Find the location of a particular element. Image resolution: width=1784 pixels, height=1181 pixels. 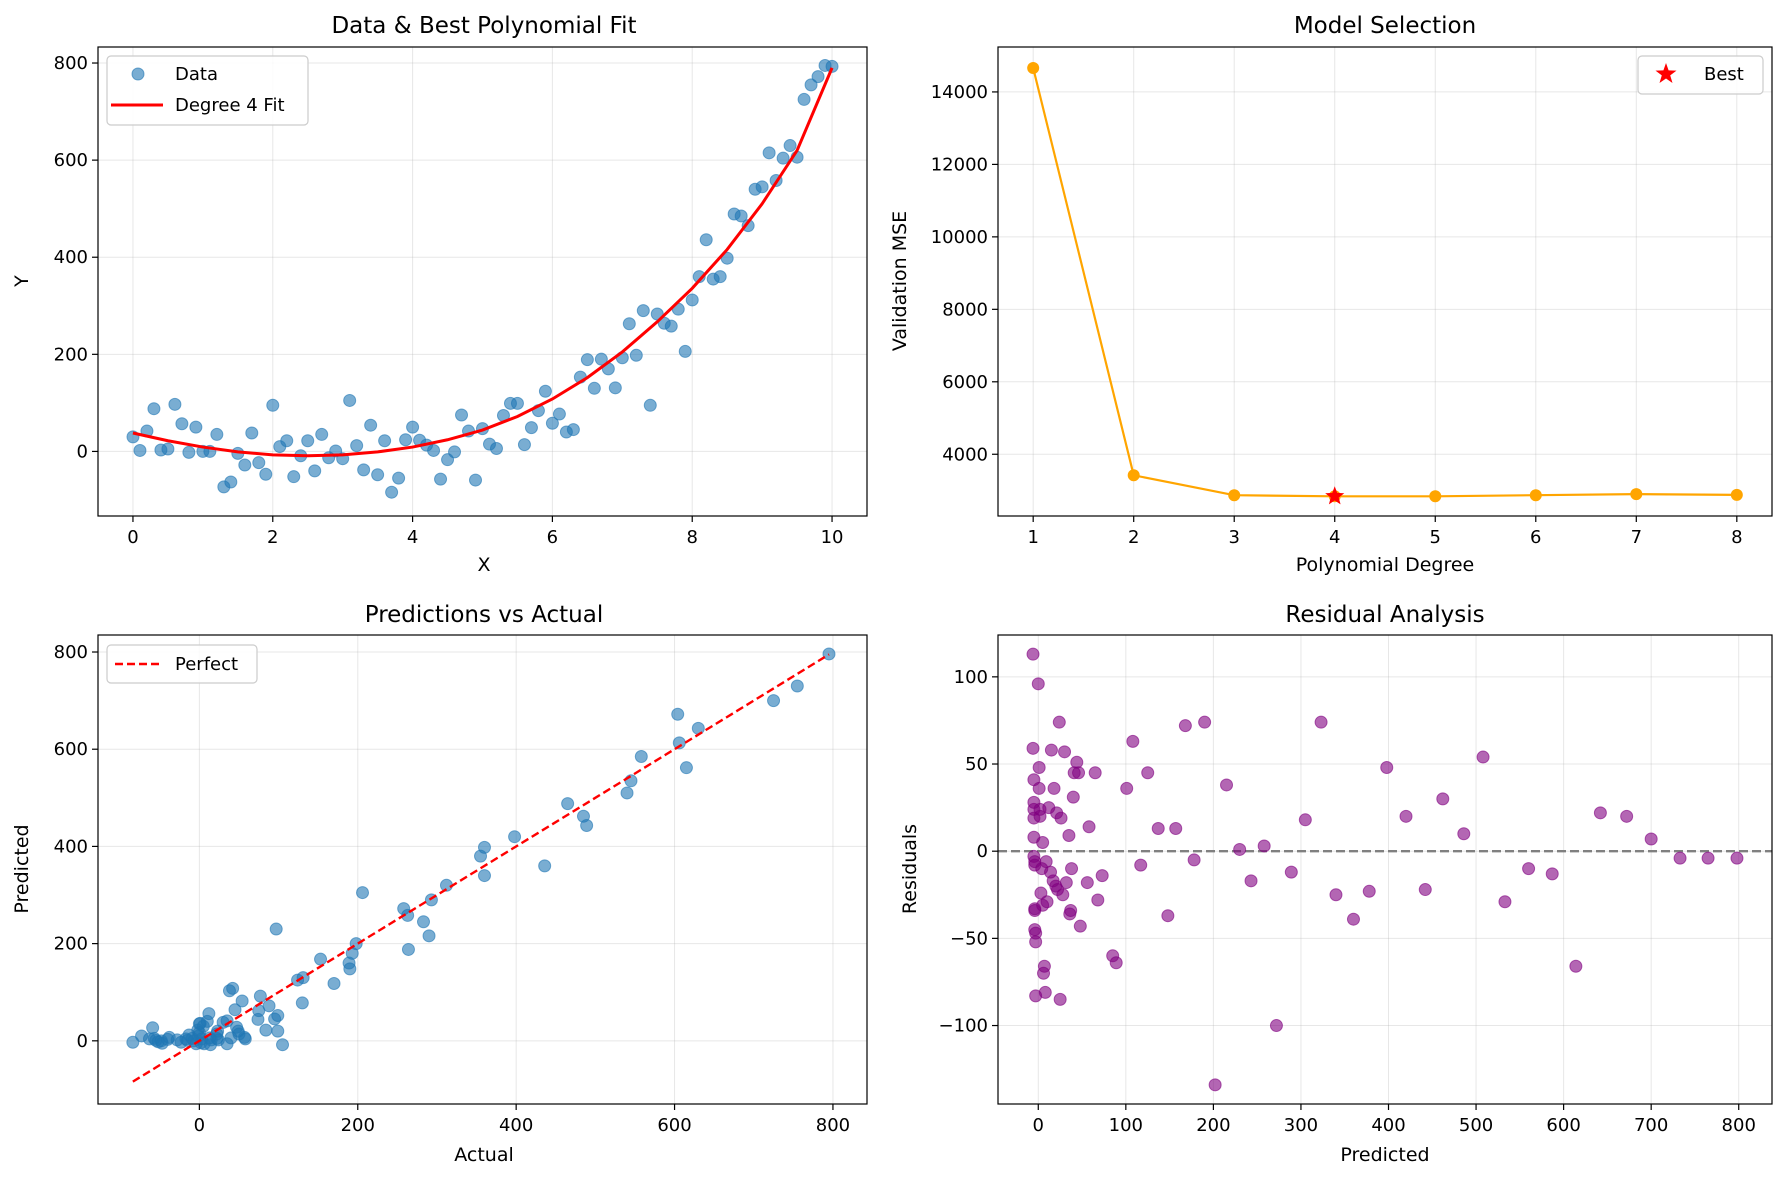

legend-data-label: Data is located at coordinates (196, 74).